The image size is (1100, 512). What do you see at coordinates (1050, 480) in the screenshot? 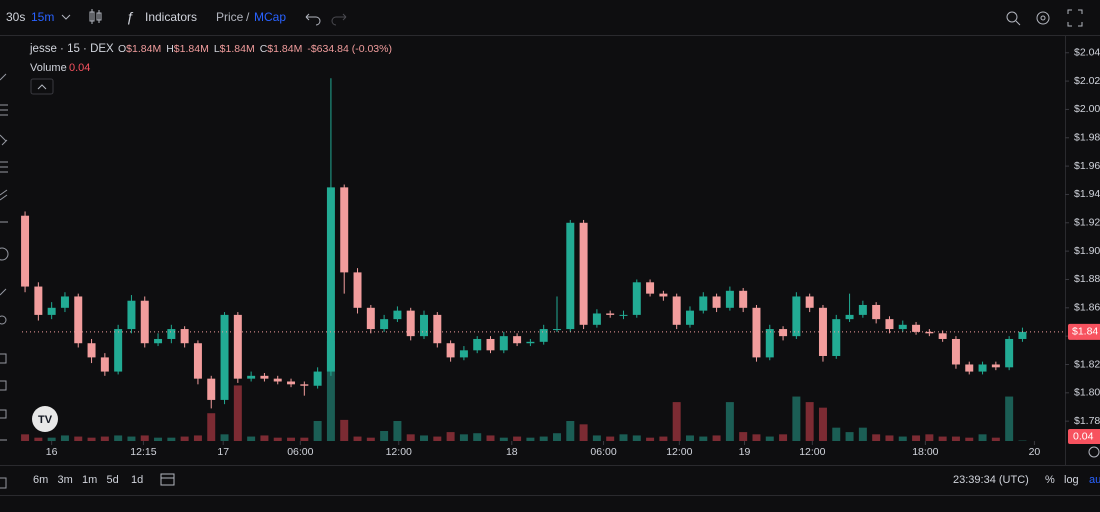
I see `percent-toggle: %` at bounding box center [1050, 480].